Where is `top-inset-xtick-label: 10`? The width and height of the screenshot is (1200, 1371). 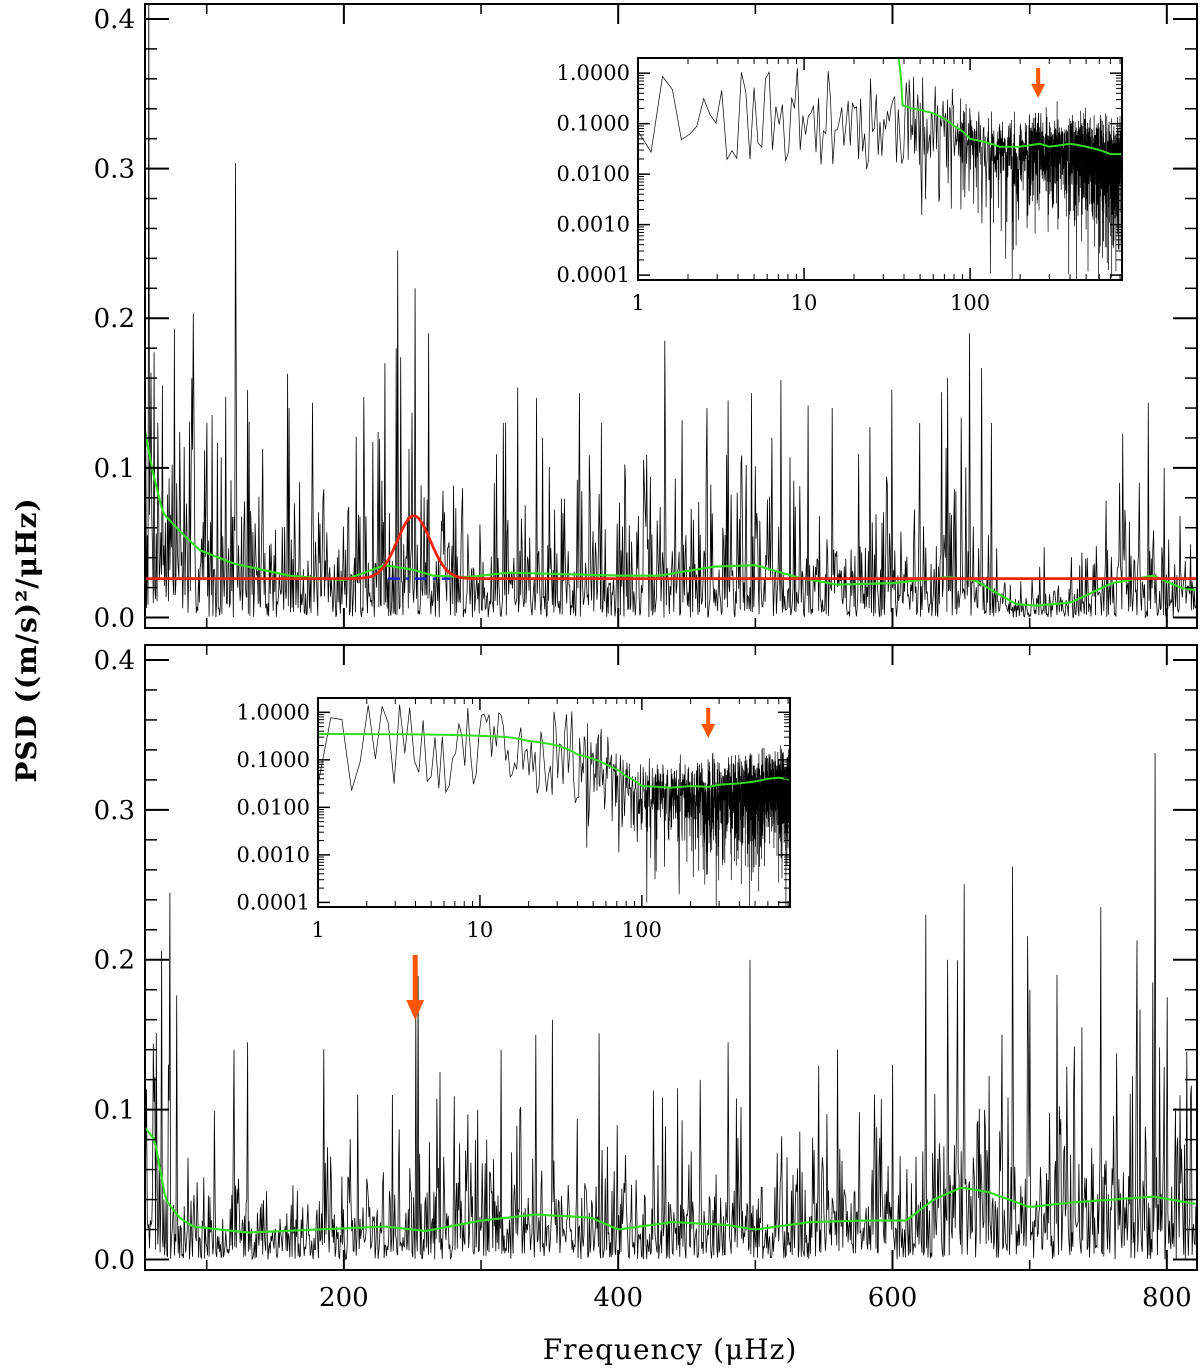 top-inset-xtick-label: 10 is located at coordinates (804, 303).